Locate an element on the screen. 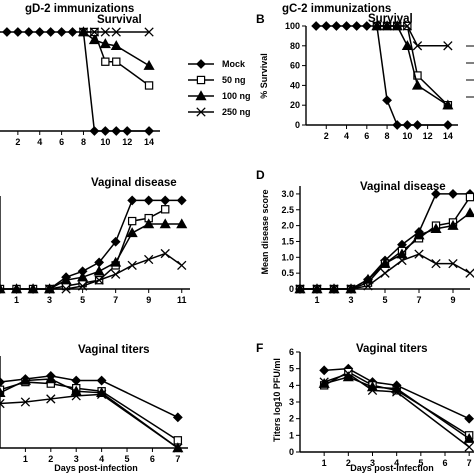  panel-d-series-mock-line is located at coordinates (385, 241).